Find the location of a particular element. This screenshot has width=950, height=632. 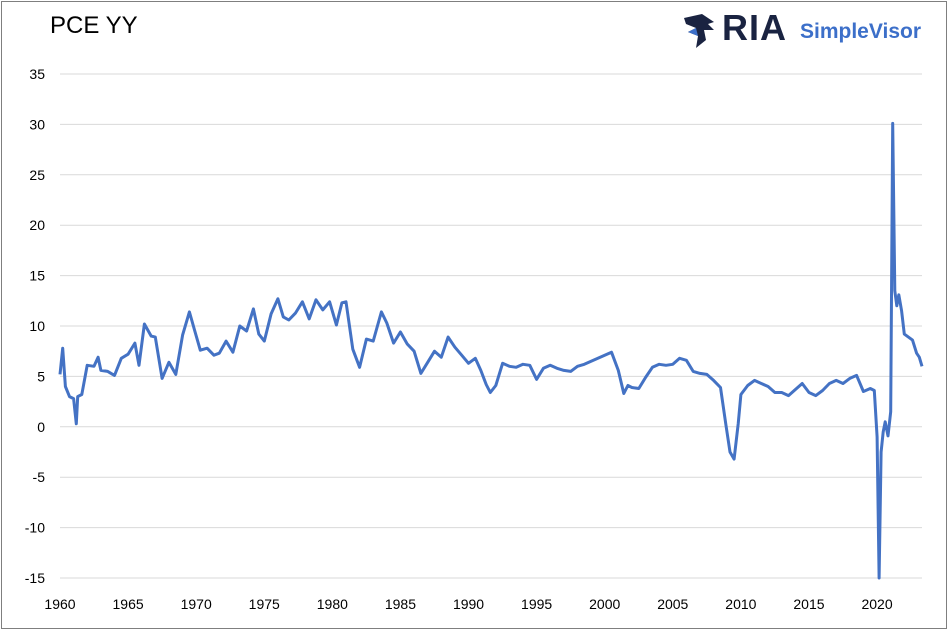

x-tick-label: 2015 is located at coordinates (808, 604).